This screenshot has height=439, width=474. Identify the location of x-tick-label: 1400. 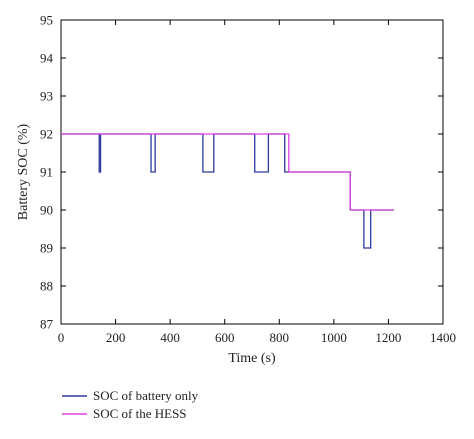
(443, 337).